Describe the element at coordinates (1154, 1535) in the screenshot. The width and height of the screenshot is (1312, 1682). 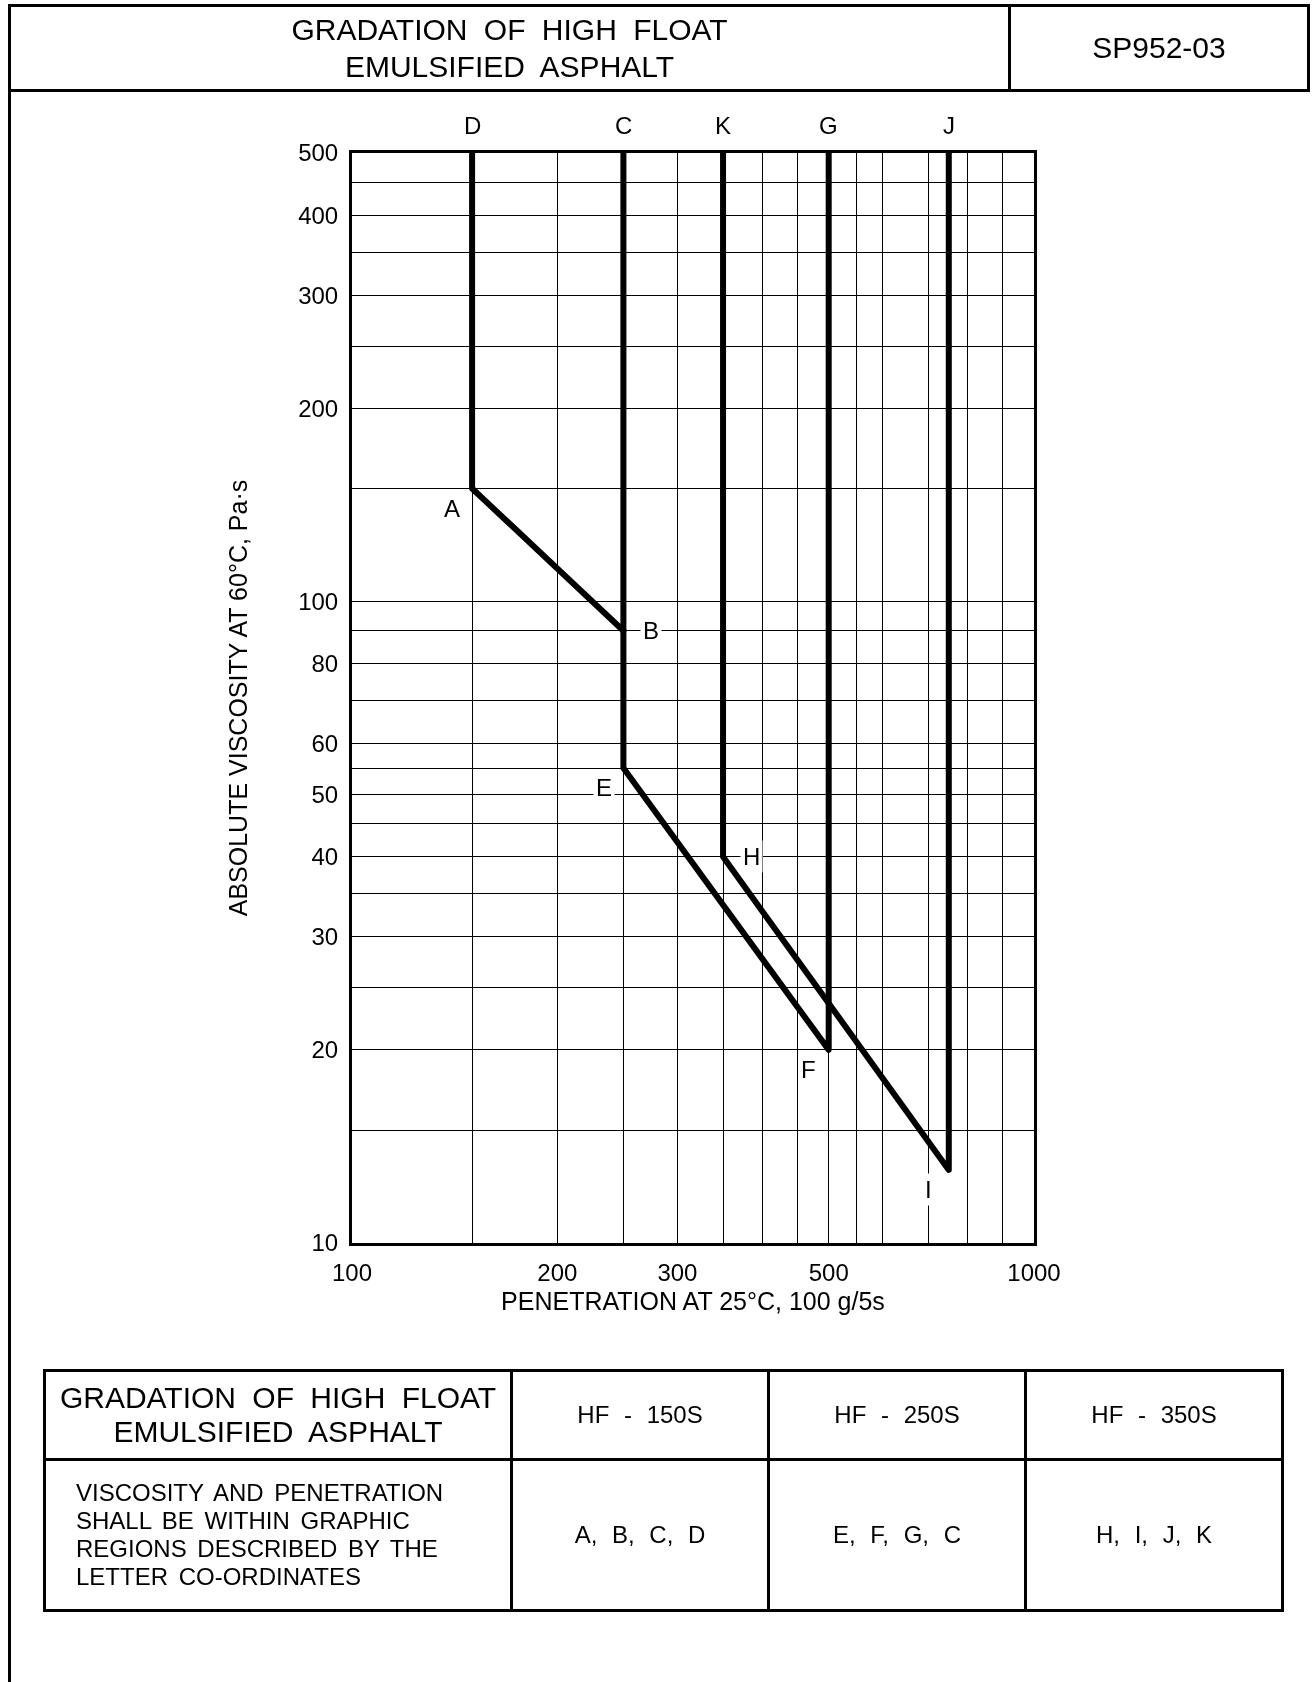
I see `text: H, I, J, K` at that location.